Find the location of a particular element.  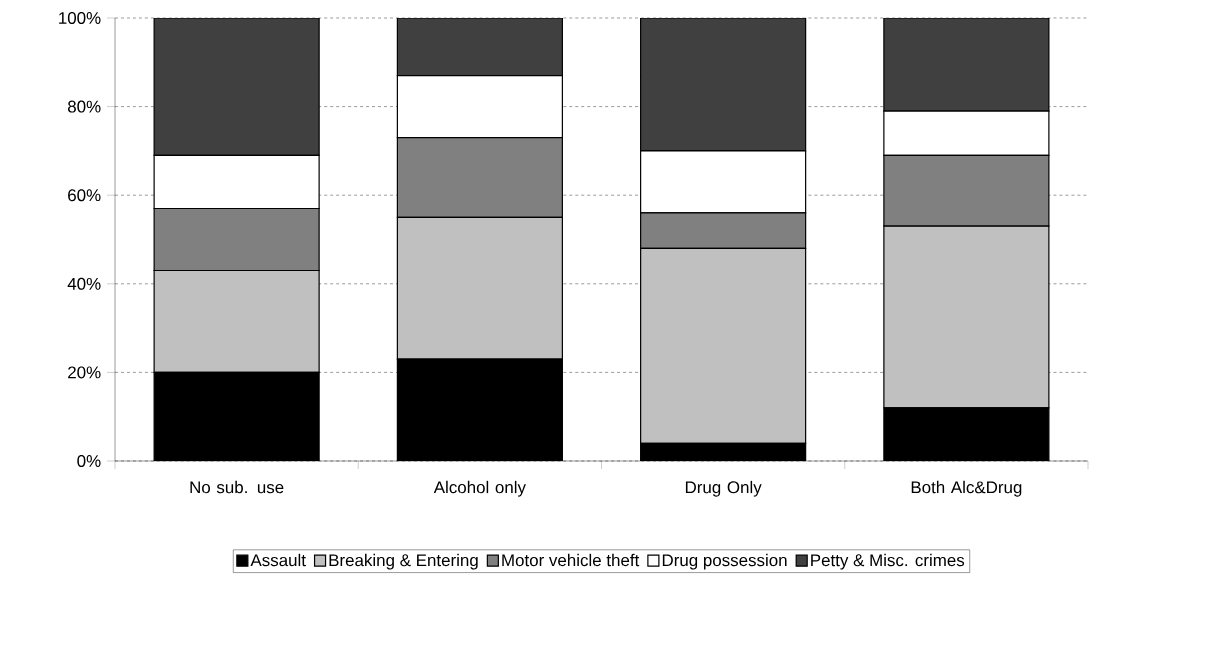

legend-label: Breaking & Entering is located at coordinates (403, 561).